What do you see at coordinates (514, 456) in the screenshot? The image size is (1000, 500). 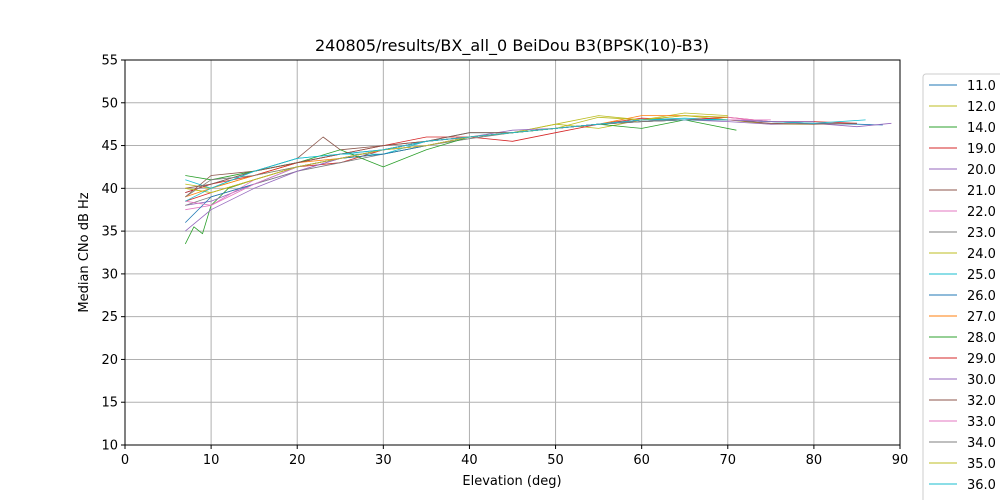 I see `x-axis: 0 10 20 30 40 50 60 70 80 90` at bounding box center [514, 456].